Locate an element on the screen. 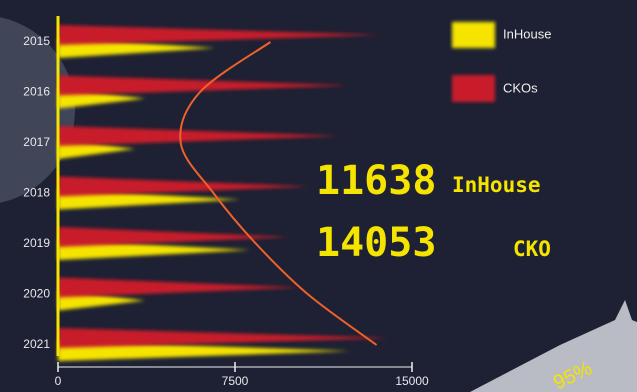 The width and height of the screenshot is (637, 392). y-tick-label: 2020 is located at coordinates (36, 294).